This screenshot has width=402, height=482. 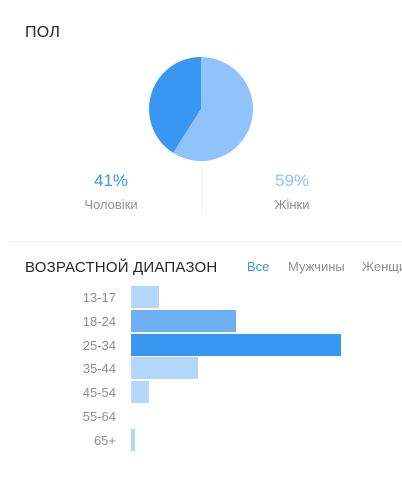 I want to click on pie-slice-men, so click(x=174, y=105).